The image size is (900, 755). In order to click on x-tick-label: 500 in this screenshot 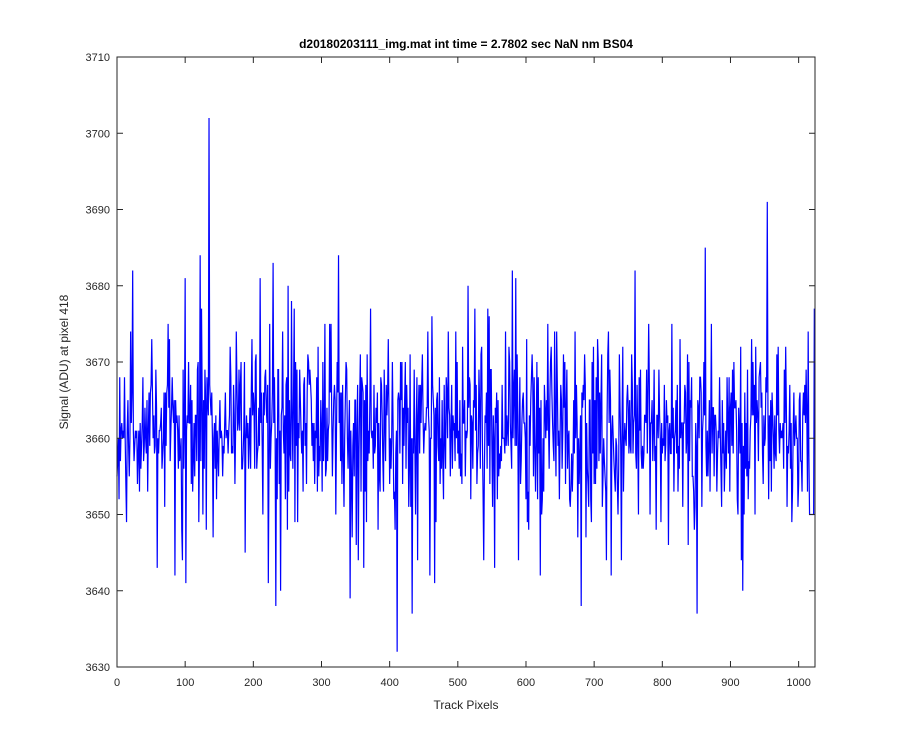, I will do `click(458, 683)`.